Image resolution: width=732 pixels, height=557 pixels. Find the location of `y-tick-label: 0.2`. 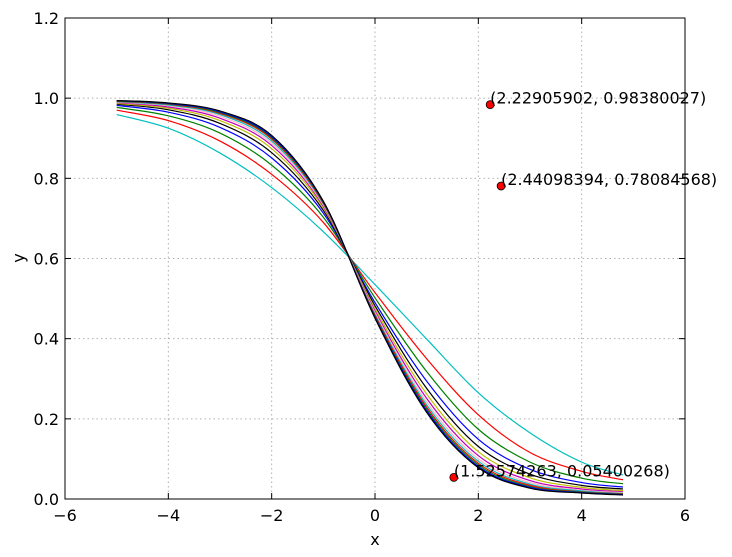

y-tick-label: 0.2 is located at coordinates (46, 419).